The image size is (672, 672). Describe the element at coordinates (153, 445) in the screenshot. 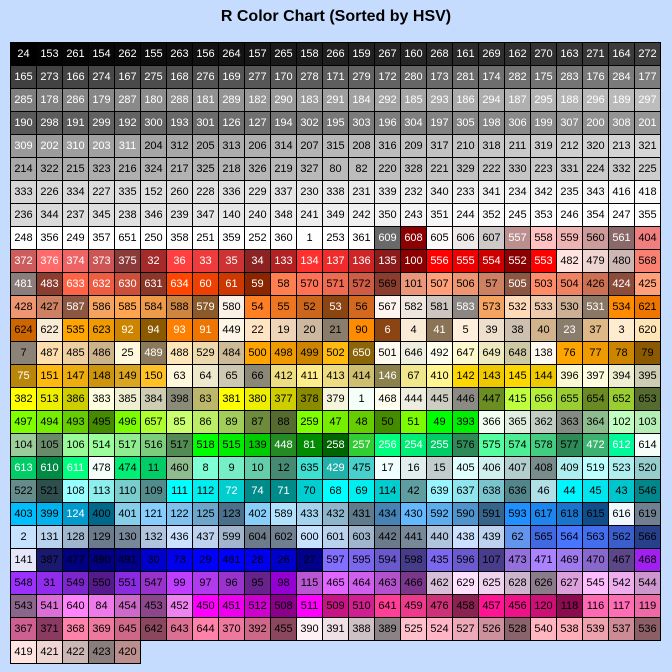

I see `color-swatch: 516` at that location.